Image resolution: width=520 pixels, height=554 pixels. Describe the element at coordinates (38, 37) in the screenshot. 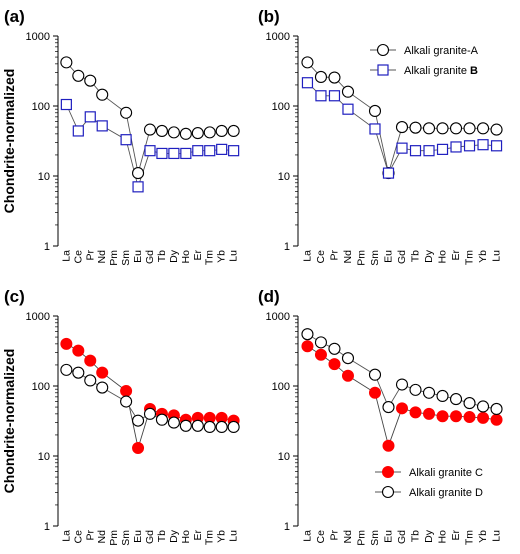

I see `y-tick-label: 1000` at that location.